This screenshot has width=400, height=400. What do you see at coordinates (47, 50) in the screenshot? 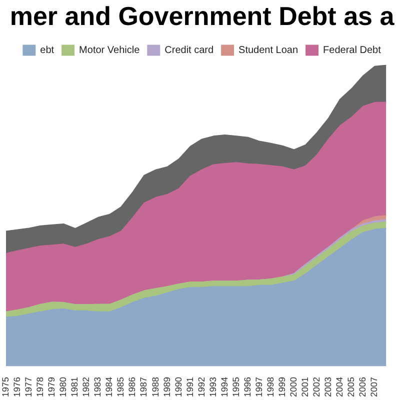
I see `legend-label: ebt` at bounding box center [47, 50].